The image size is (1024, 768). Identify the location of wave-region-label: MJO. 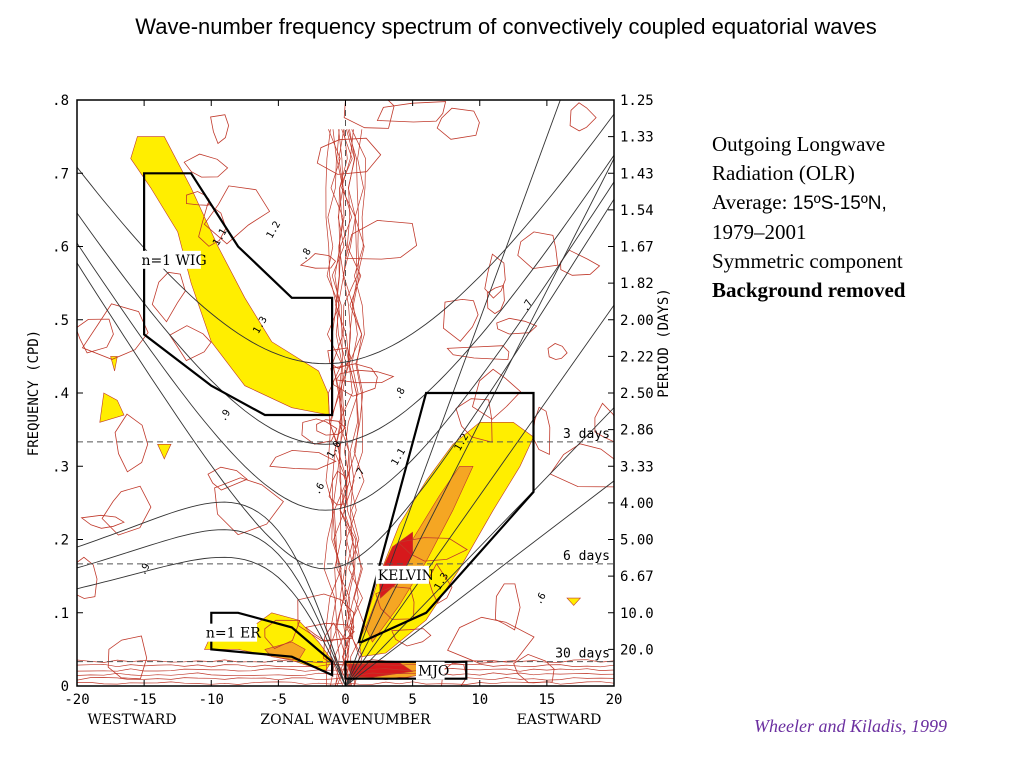
(433, 672).